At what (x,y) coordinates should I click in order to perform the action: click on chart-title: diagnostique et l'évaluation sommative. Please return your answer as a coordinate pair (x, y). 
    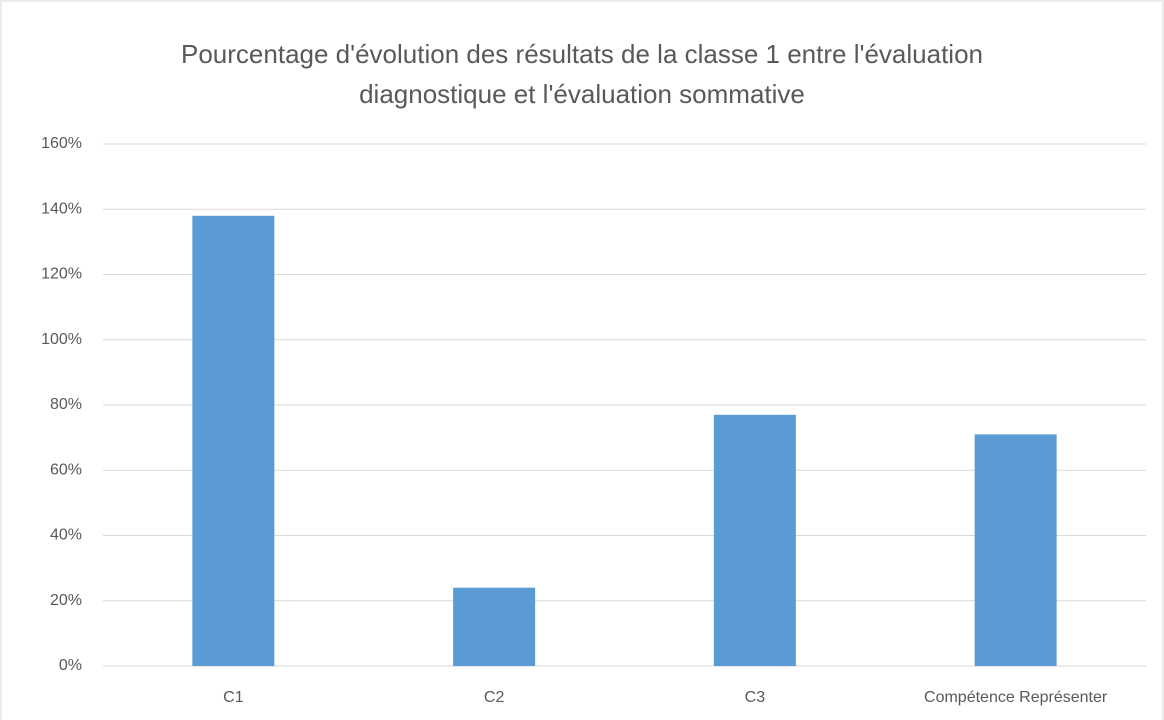
    Looking at the image, I should click on (582, 94).